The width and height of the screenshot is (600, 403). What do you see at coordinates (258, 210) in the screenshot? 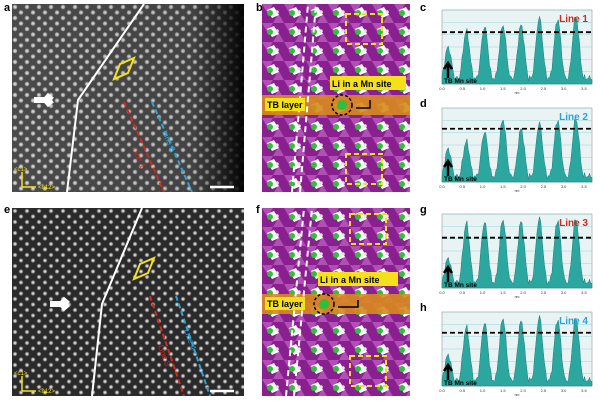
I see `panel-label-f: f` at bounding box center [258, 210].